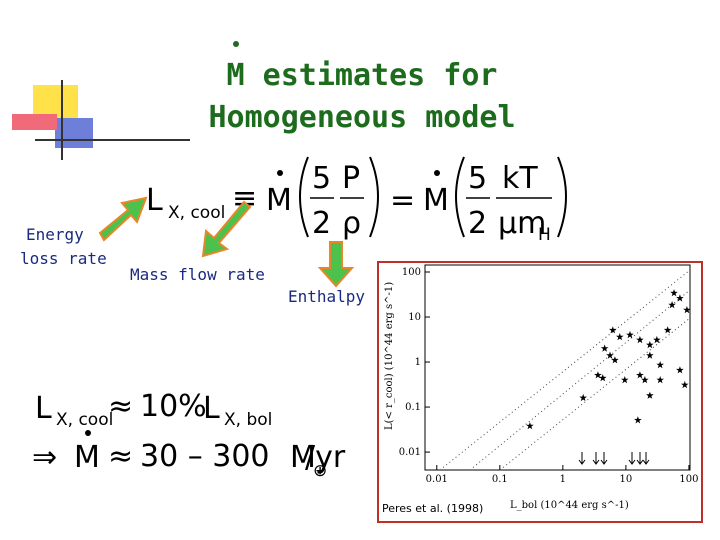  I want to click on deco-bar, so click(34, 122).